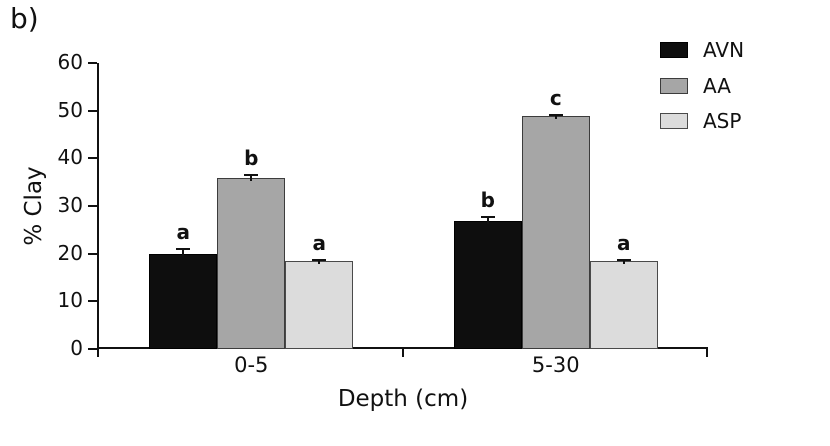 Image resolution: width=830 pixels, height=446 pixels. Describe the element at coordinates (700, 121) in the screenshot. I see `legend-item-asp: ASP` at that location.